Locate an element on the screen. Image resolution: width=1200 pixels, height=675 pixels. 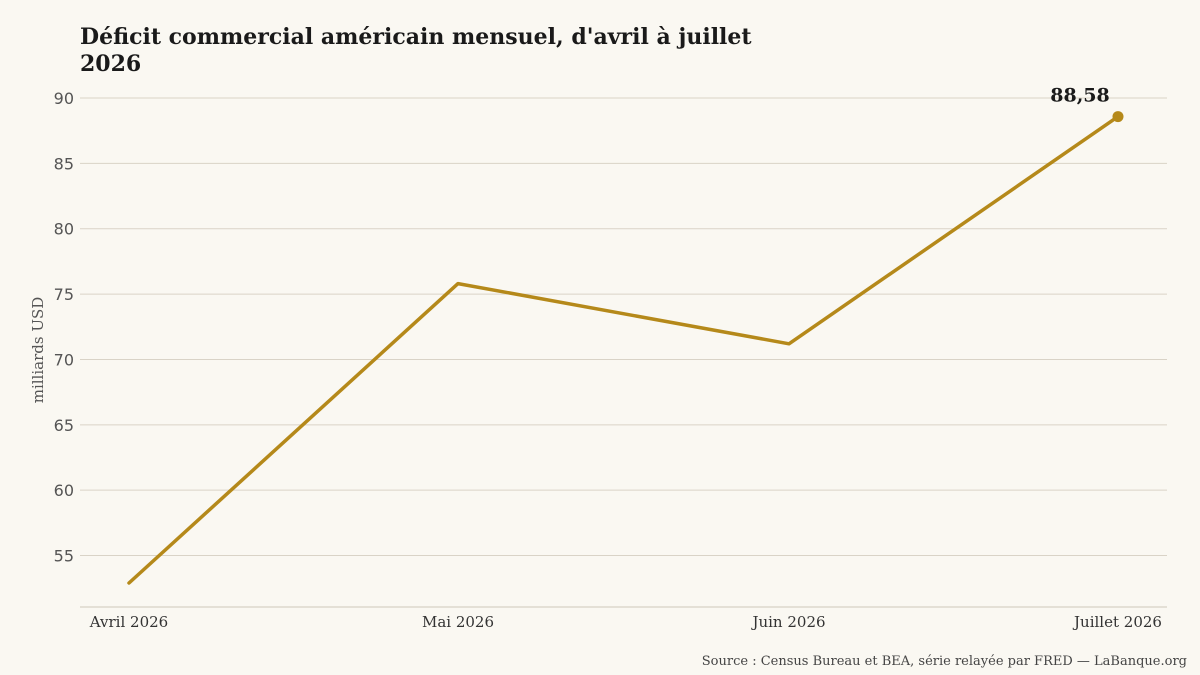
y-tick-label: 75 is located at coordinates (64, 294).